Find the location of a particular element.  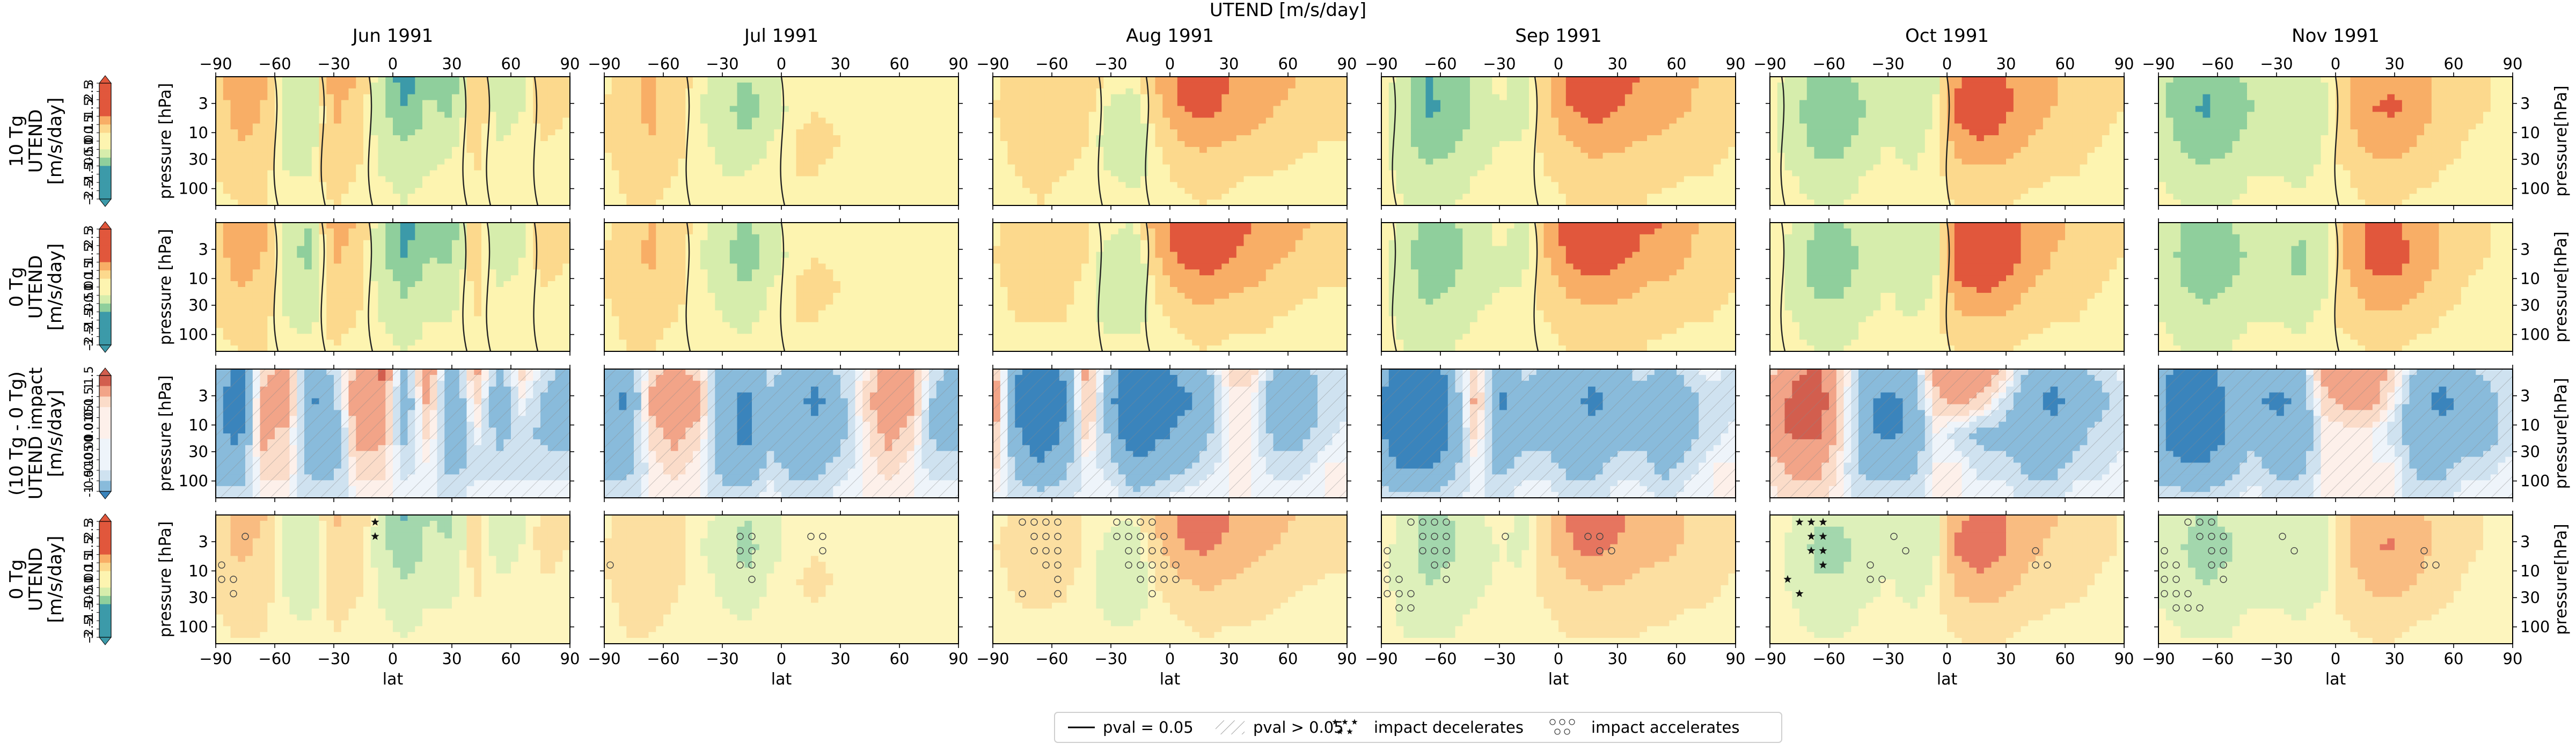

x-tick-label-top: −30 is located at coordinates (722, 64).